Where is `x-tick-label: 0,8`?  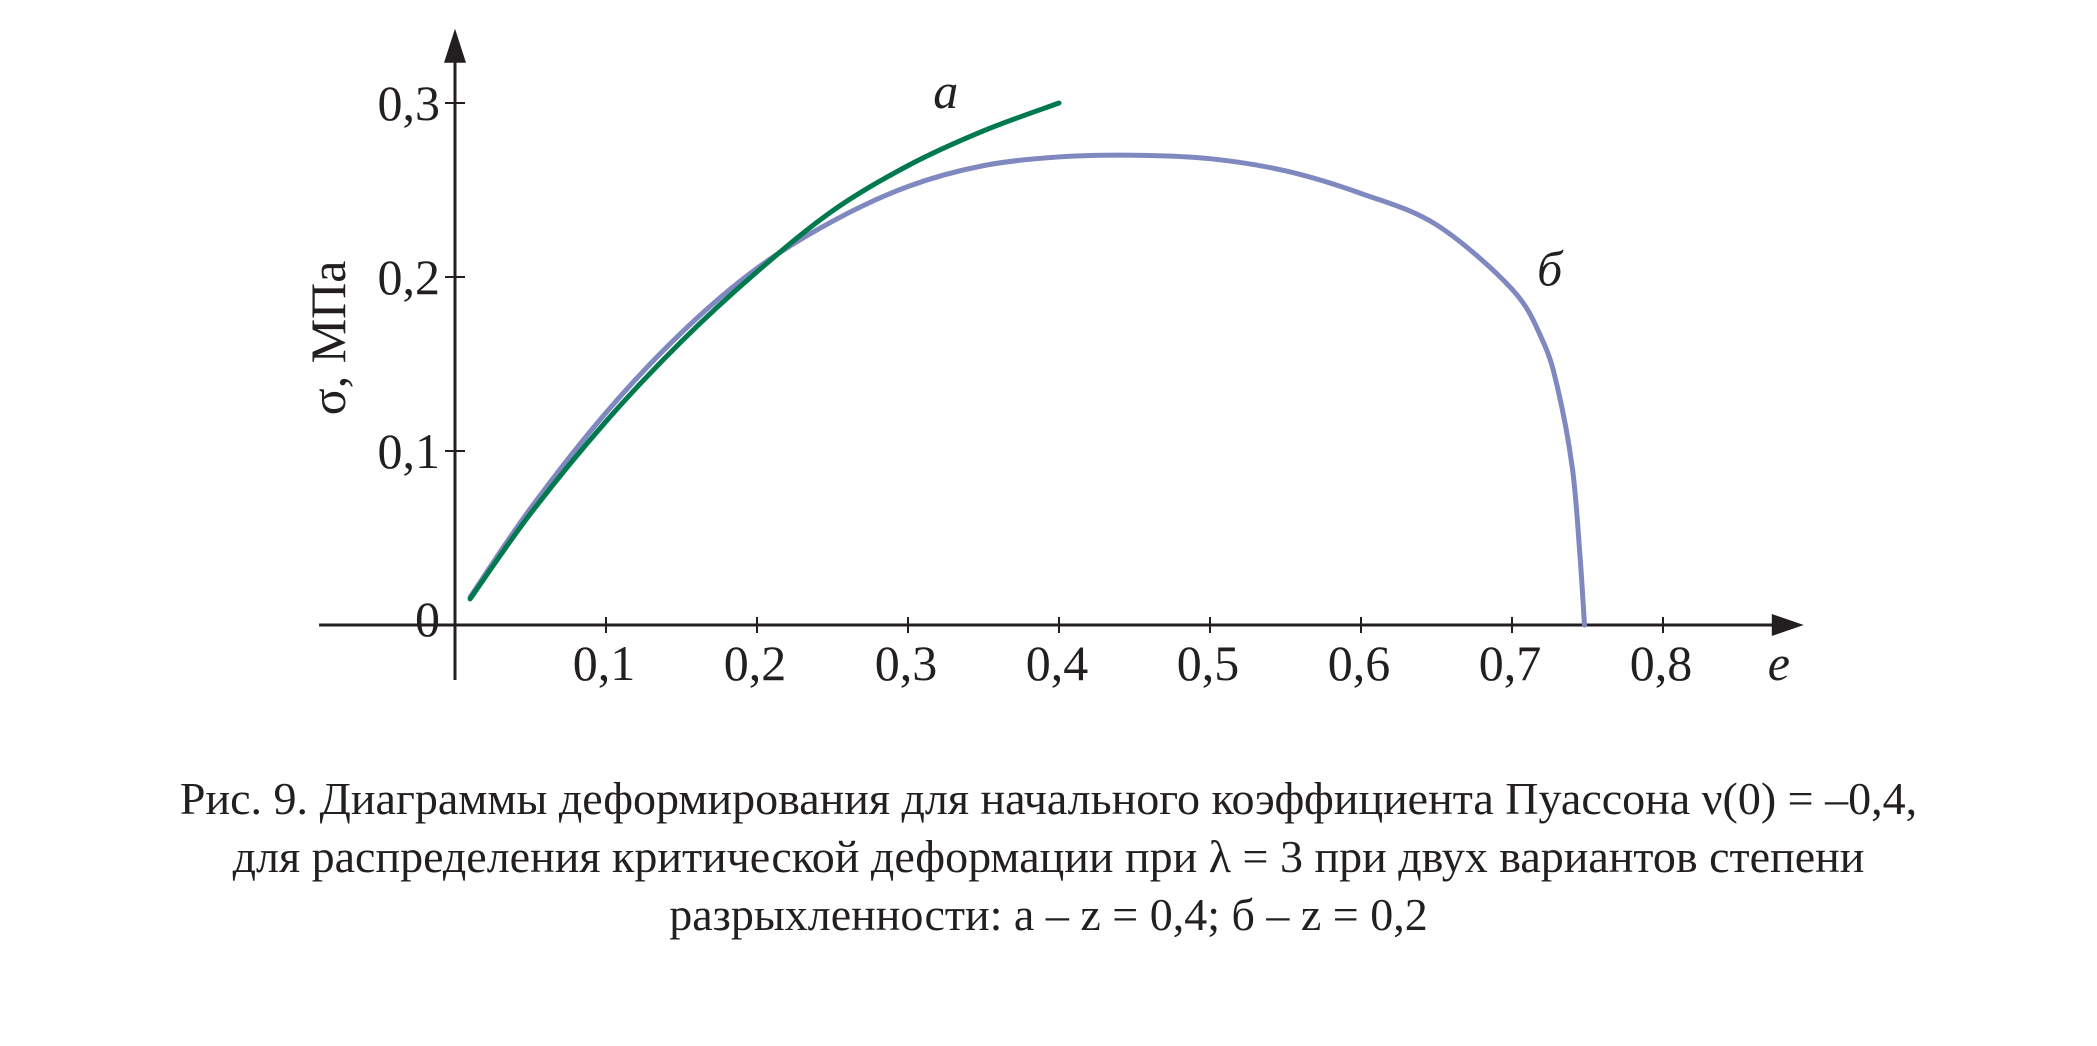 x-tick-label: 0,8 is located at coordinates (1661, 663).